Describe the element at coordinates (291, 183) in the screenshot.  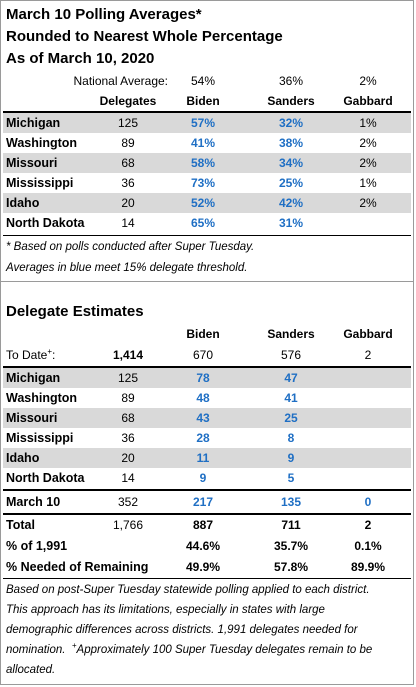
I see `sanders-value: 25%` at that location.